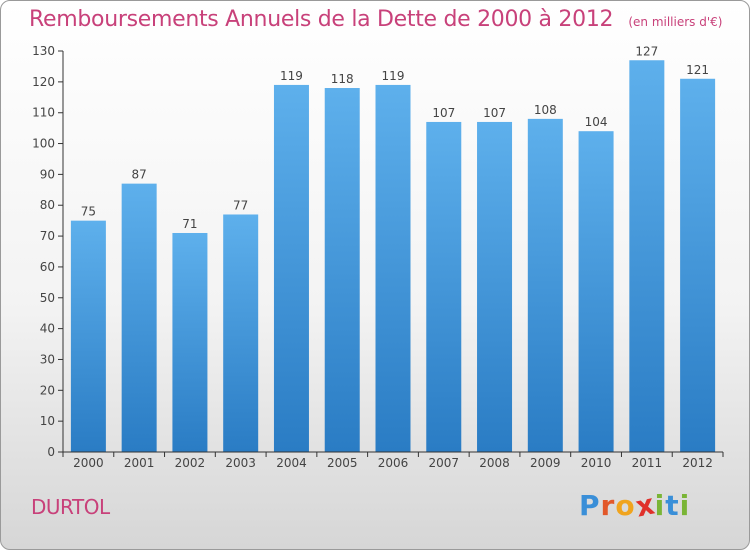  Describe the element at coordinates (47, 298) in the screenshot. I see `y-tick-label: 50` at that location.